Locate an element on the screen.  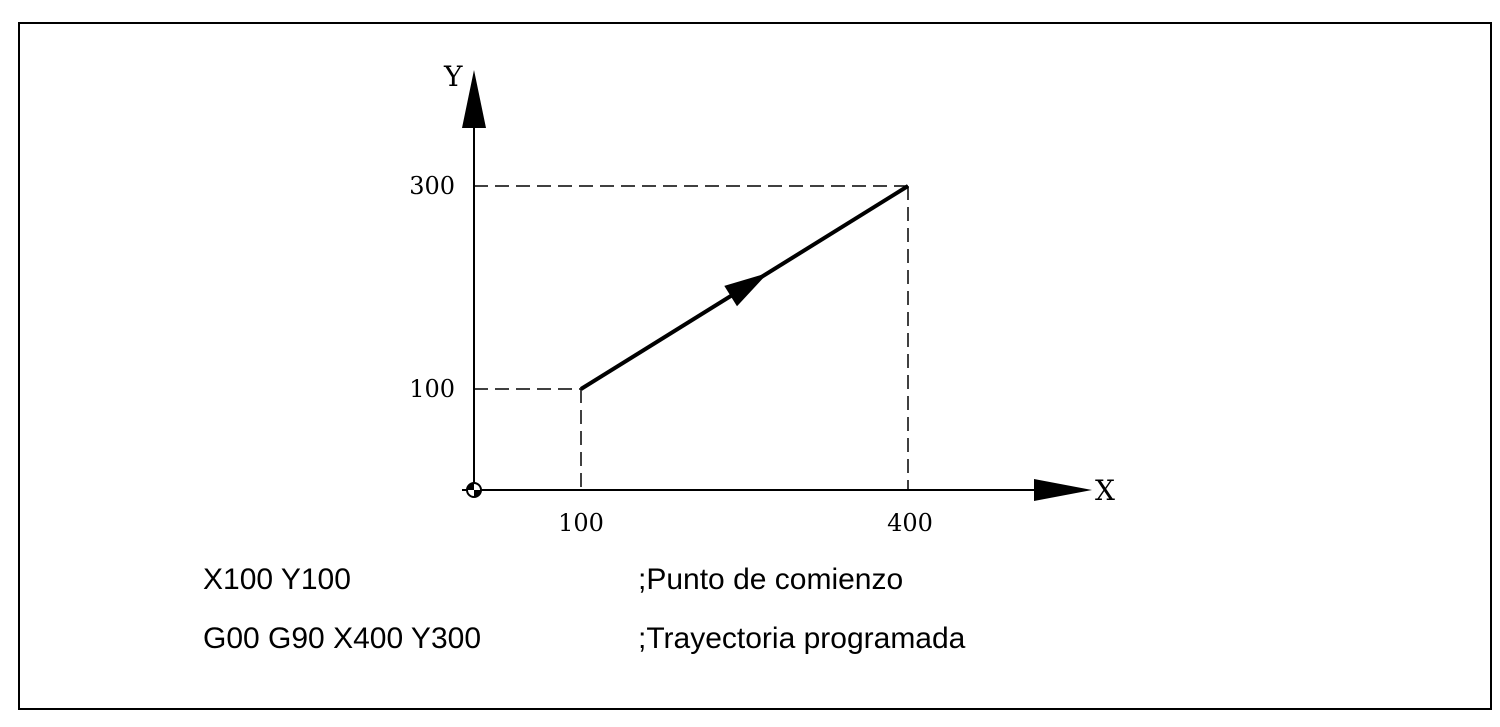
trajectory-direction-arrow is located at coordinates (746, 289).